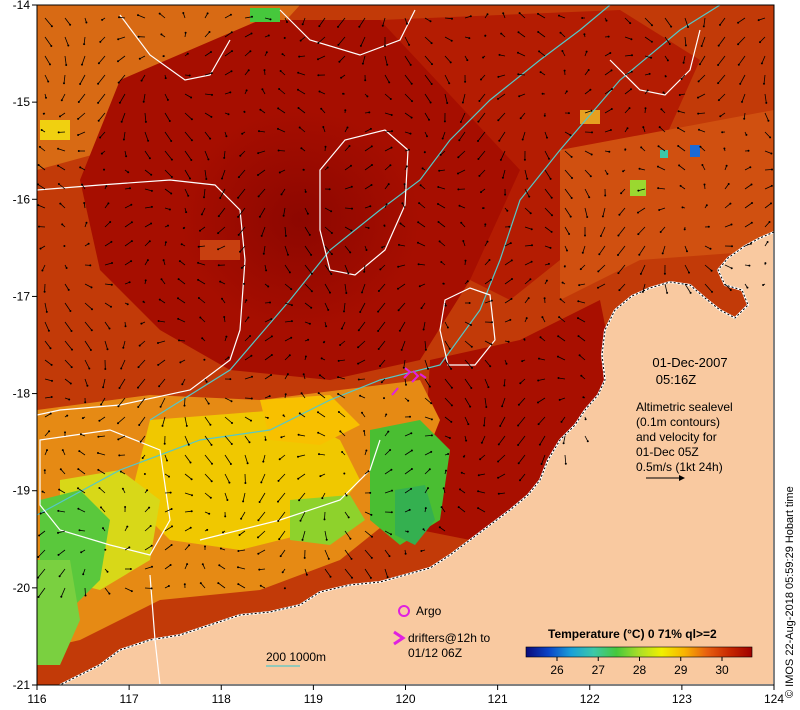  I want to click on lon-tick-label: 122, so click(590, 699).